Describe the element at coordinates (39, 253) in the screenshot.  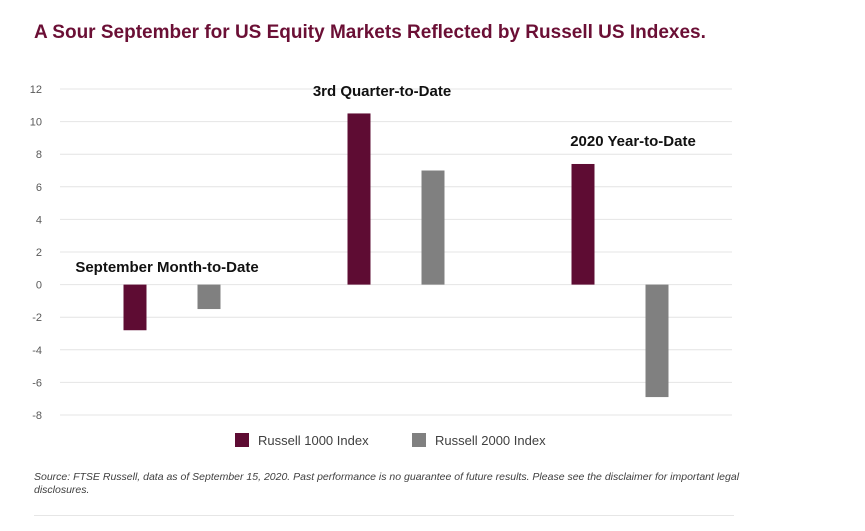
I see `y-tick-label: 2` at that location.